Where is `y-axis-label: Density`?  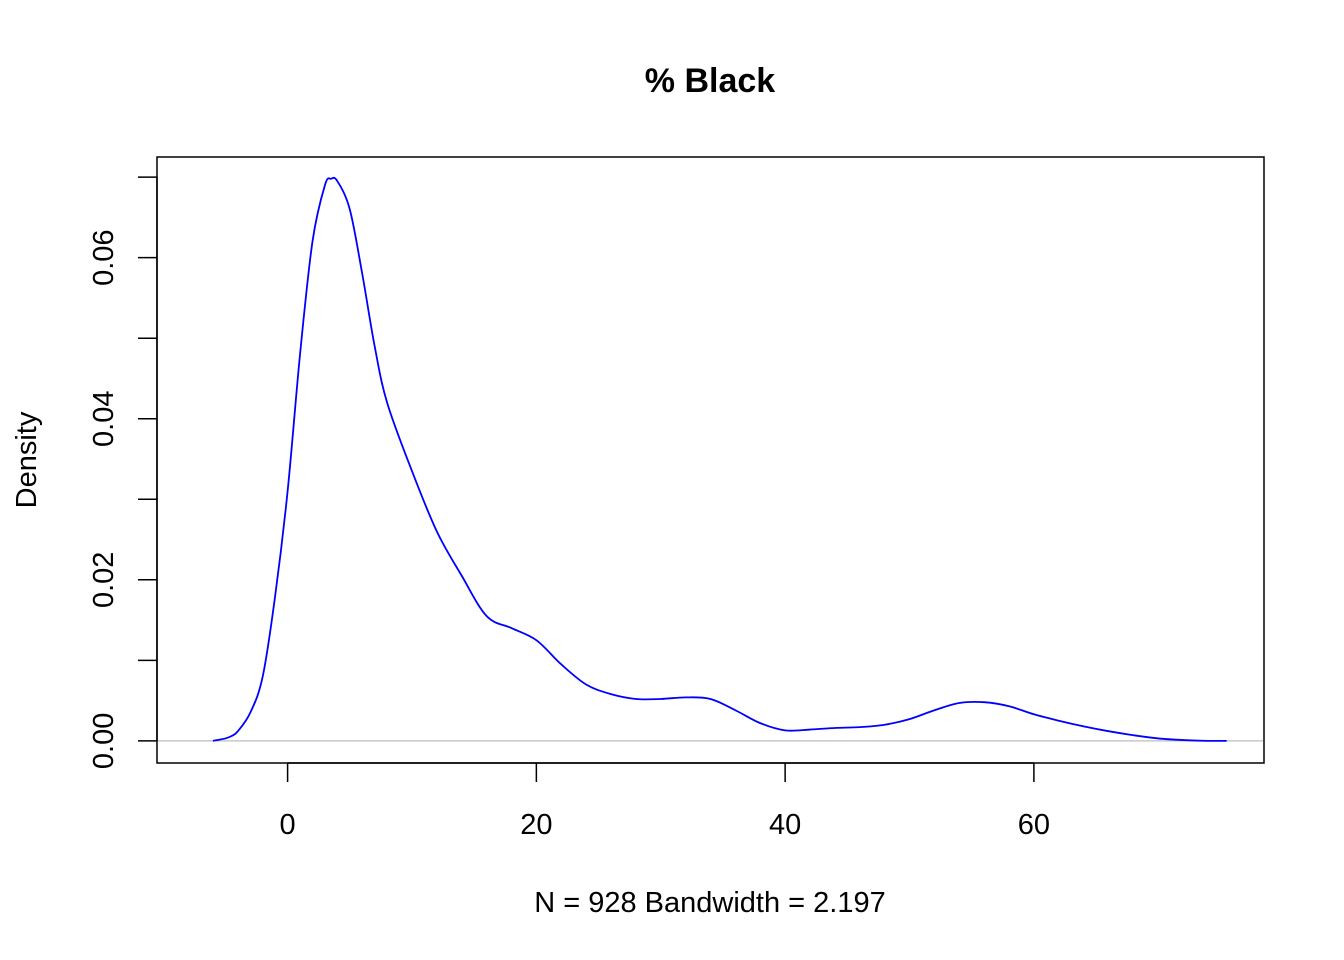
y-axis-label: Density is located at coordinates (27, 459).